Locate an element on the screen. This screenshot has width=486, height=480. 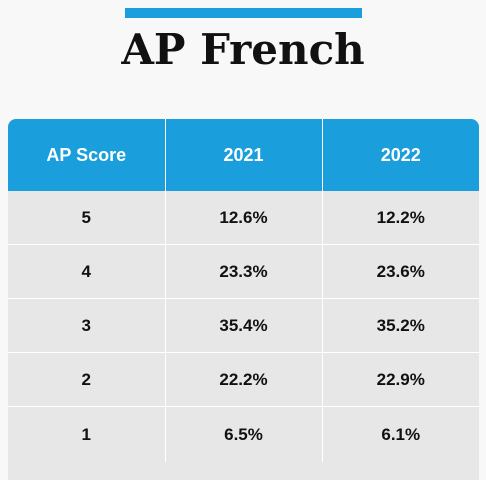
value-2021-cell: 6.5% is located at coordinates (244, 434).